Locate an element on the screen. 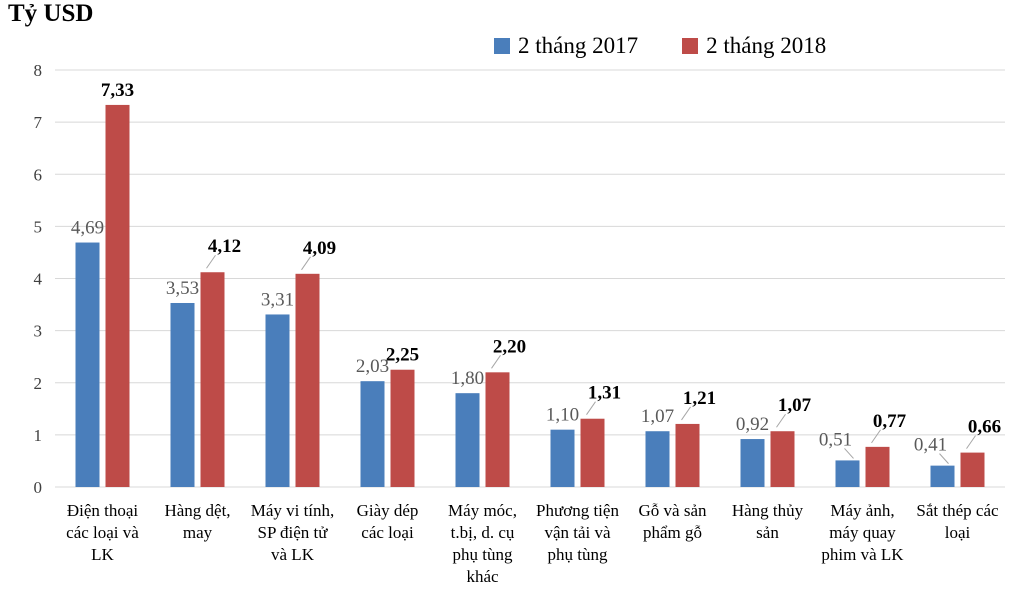  legend-label-2017: 2 tháng 2017 is located at coordinates (578, 45).